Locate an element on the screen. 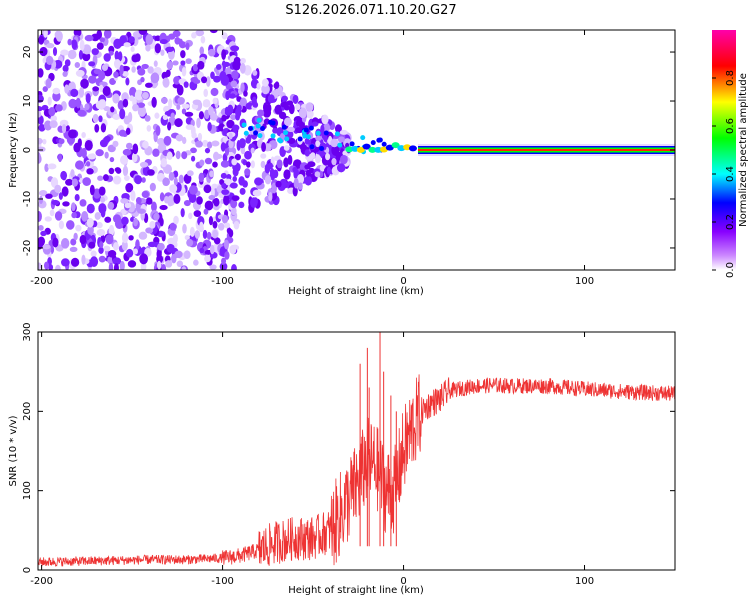 The width and height of the screenshot is (750, 600). y-tick-label: 20 is located at coordinates (27, 52).